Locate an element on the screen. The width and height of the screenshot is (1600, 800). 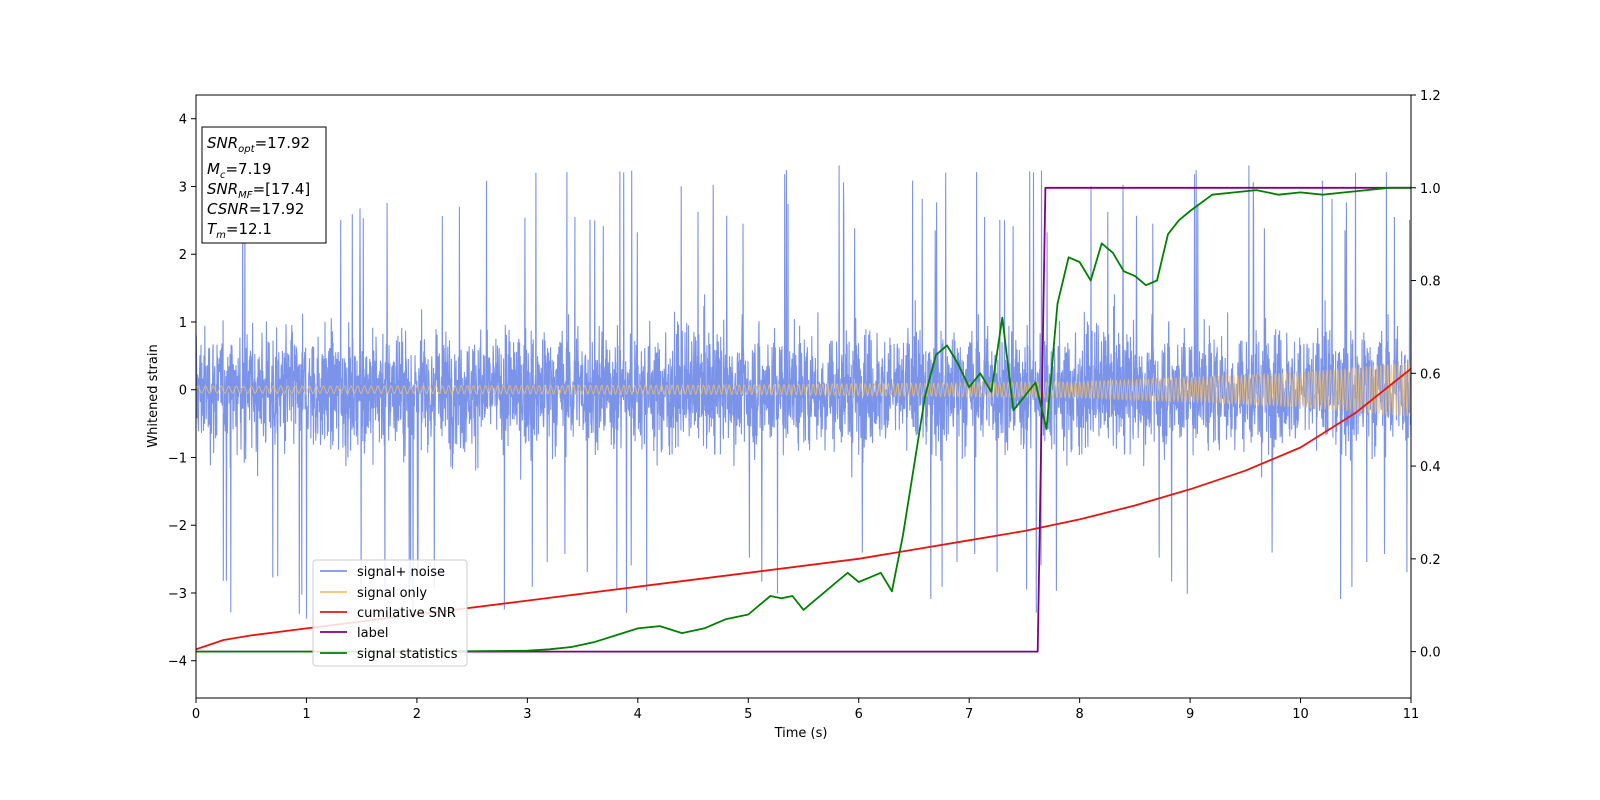
y-left-tick-label: 1 is located at coordinates (183, 323).